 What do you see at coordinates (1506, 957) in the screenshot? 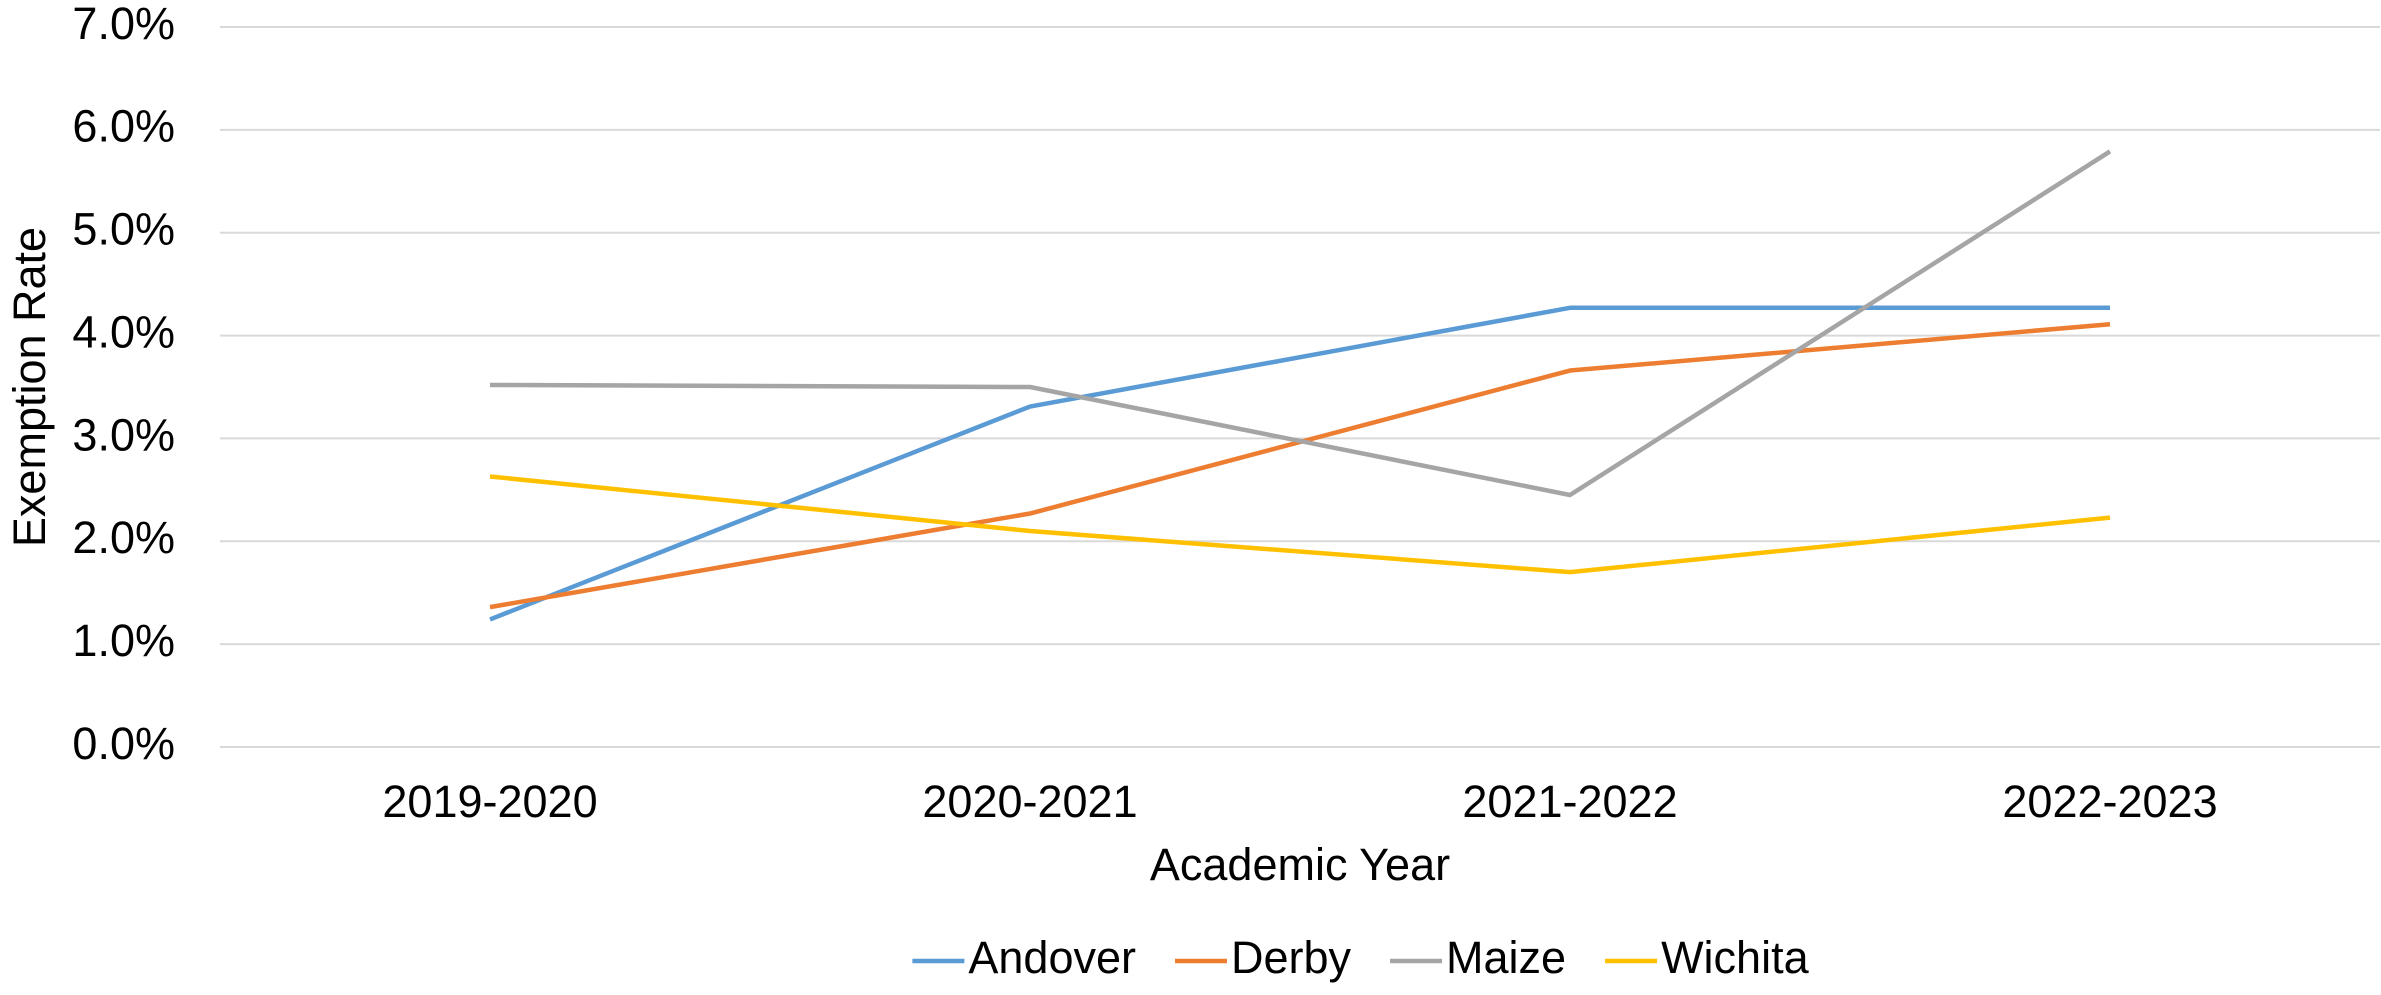
I see `legend-label: Maize` at bounding box center [1506, 957].